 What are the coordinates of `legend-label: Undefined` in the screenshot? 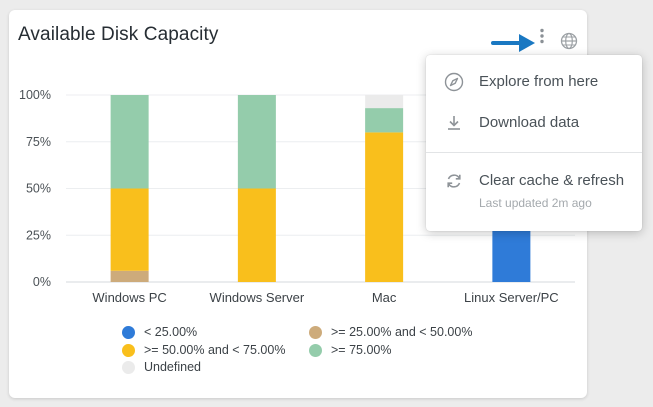 It's located at (172, 367).